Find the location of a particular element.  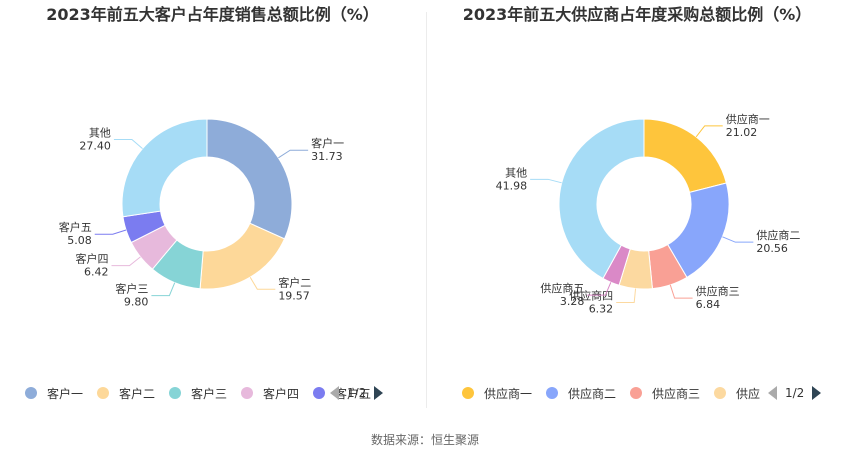

slice-category-label: 供应商二 is located at coordinates (778, 235).